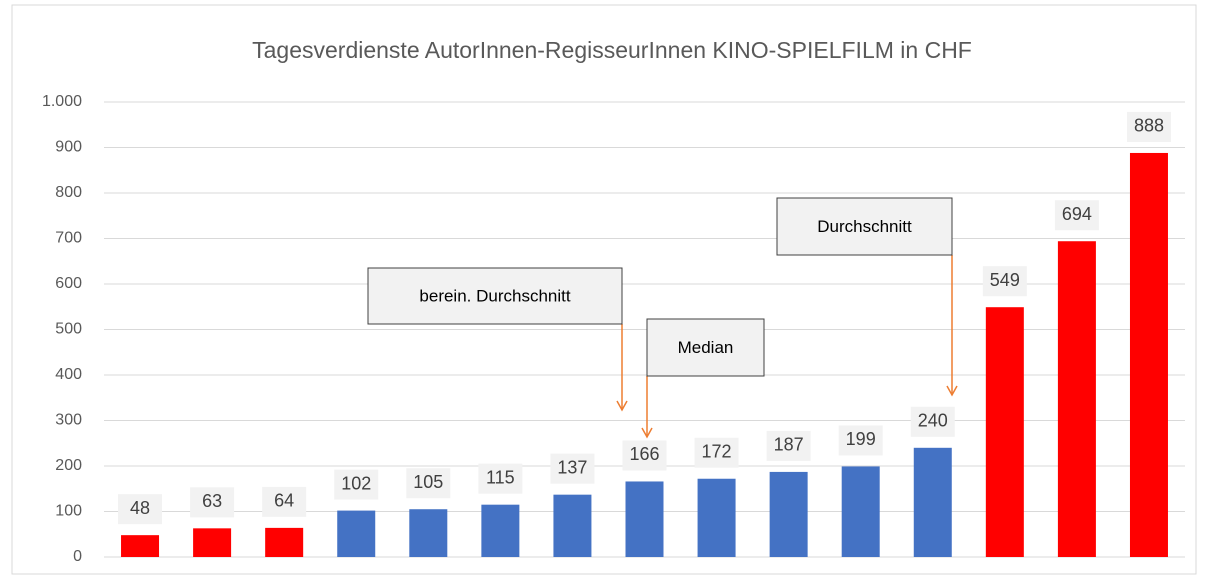 The height and width of the screenshot is (578, 1208). I want to click on data-label: 137, so click(572, 467).